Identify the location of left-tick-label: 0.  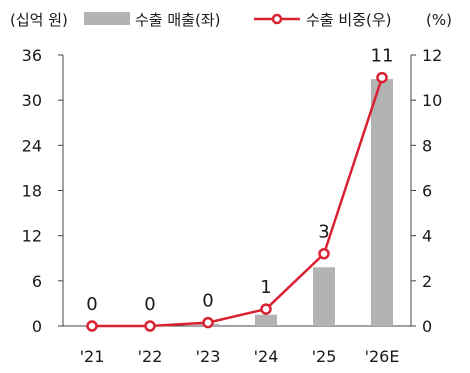
(37, 326).